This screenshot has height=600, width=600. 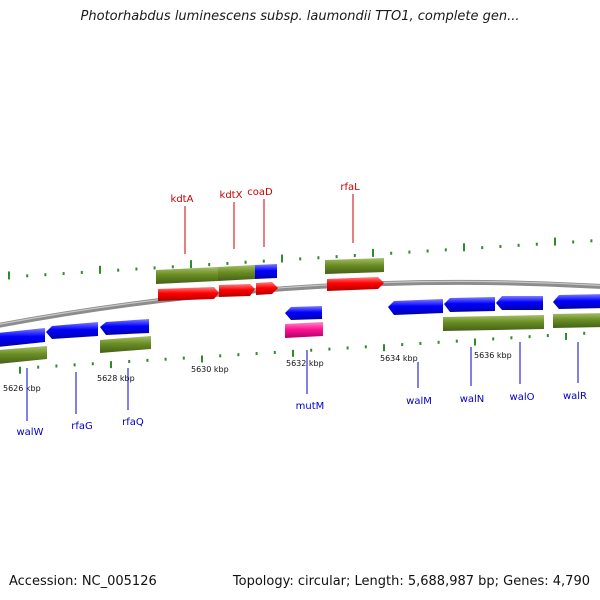 What do you see at coordinates (267, 288) in the screenshot?
I see `gene-coaD` at bounding box center [267, 288].